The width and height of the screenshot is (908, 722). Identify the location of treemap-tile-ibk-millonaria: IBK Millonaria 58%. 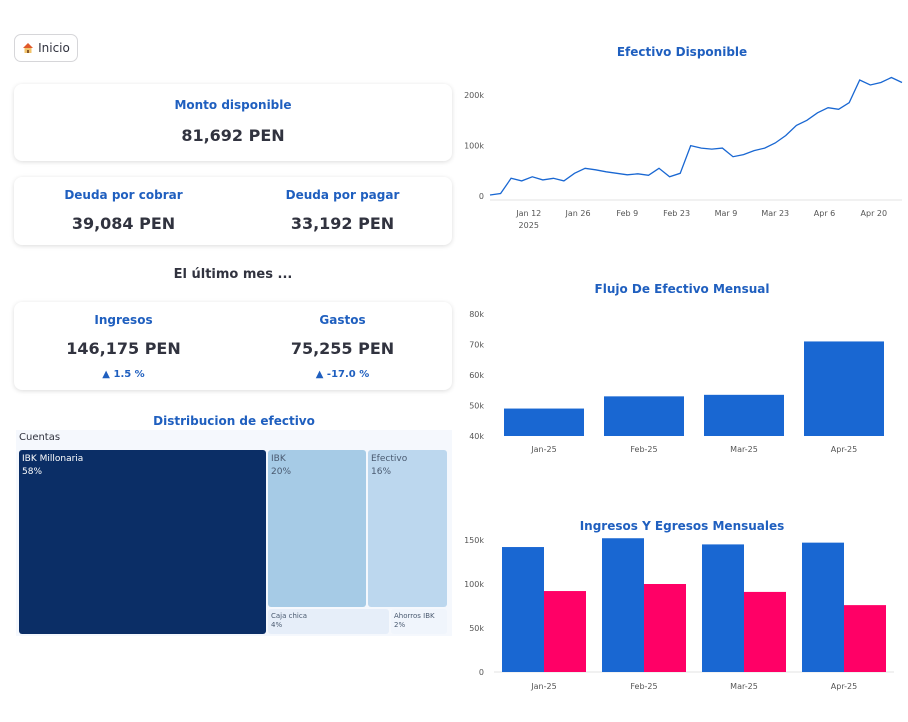
(142, 542).